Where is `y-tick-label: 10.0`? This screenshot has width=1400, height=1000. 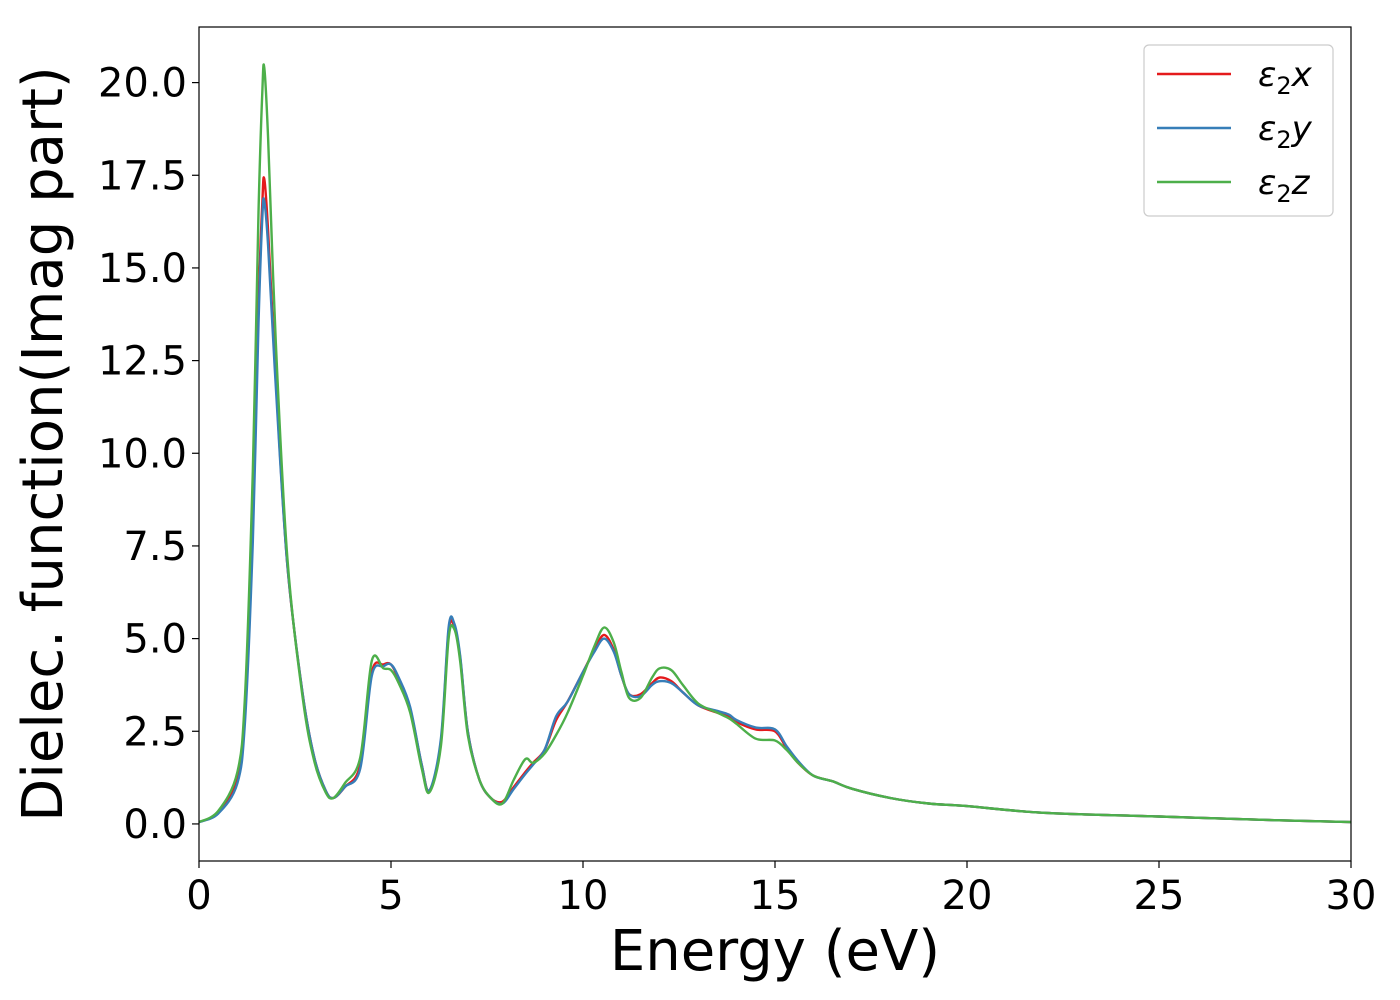 y-tick-label: 10.0 is located at coordinates (142, 454).